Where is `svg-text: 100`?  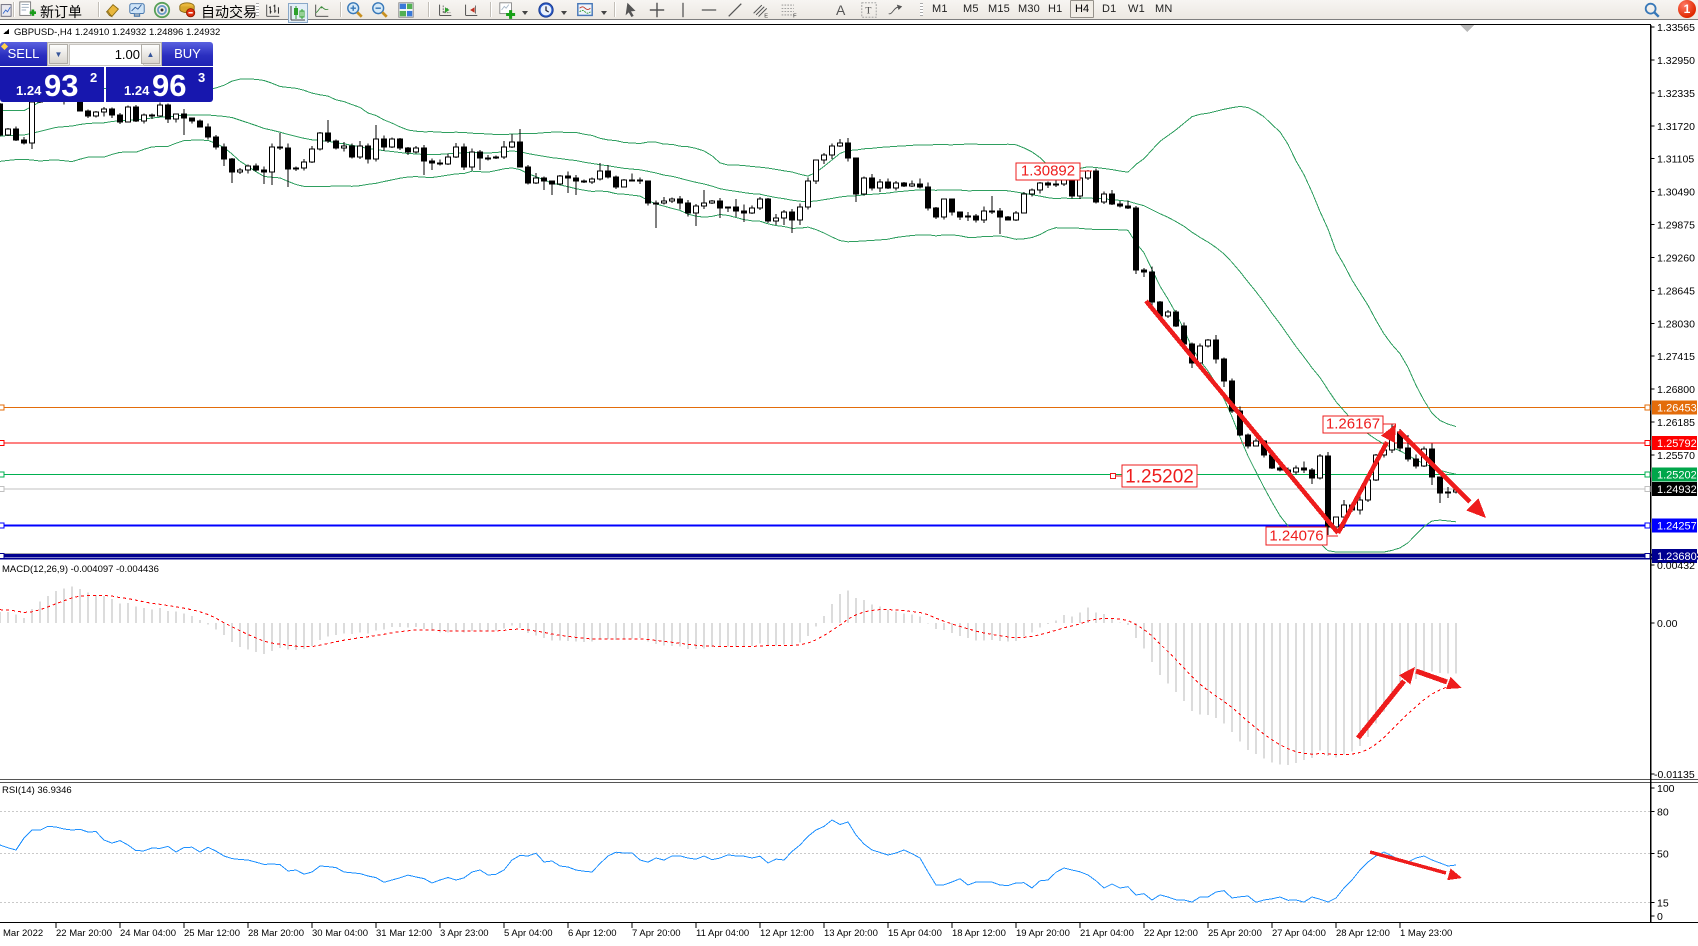 svg-text: 100 is located at coordinates (1666, 789).